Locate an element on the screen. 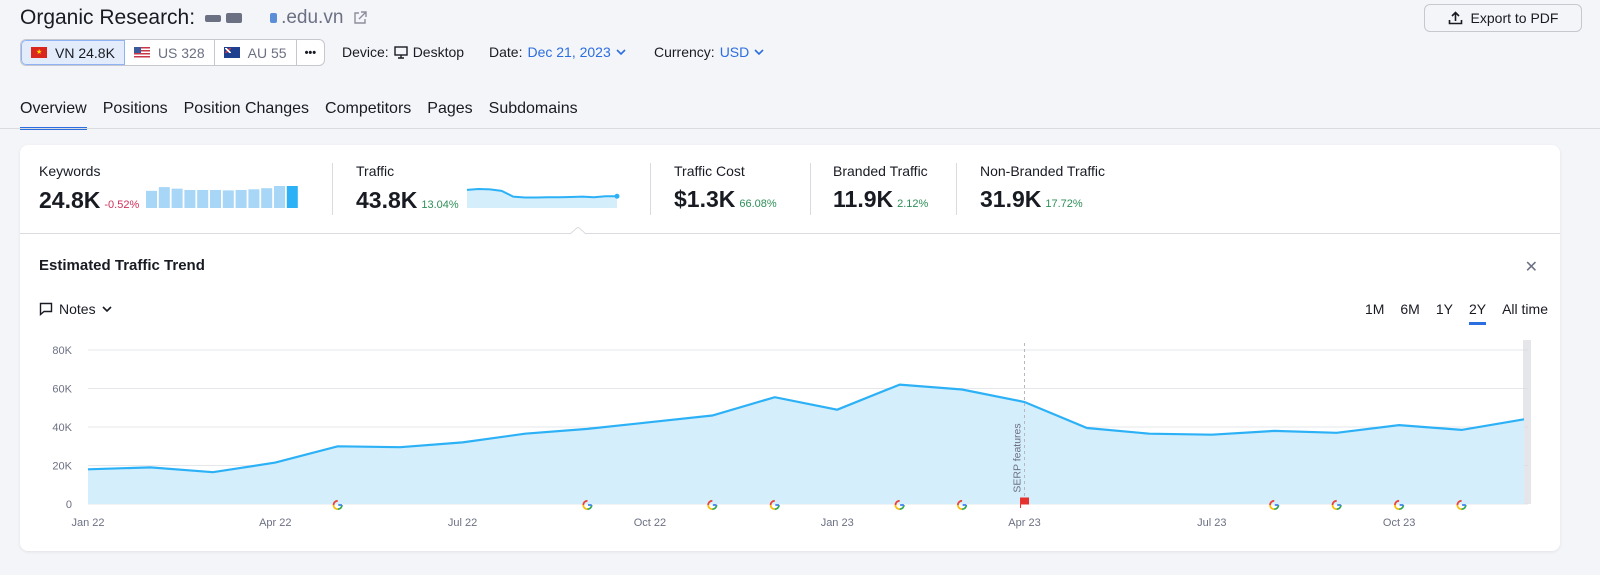  date-selector: Date: Dec 21, 2023 is located at coordinates (557, 52).